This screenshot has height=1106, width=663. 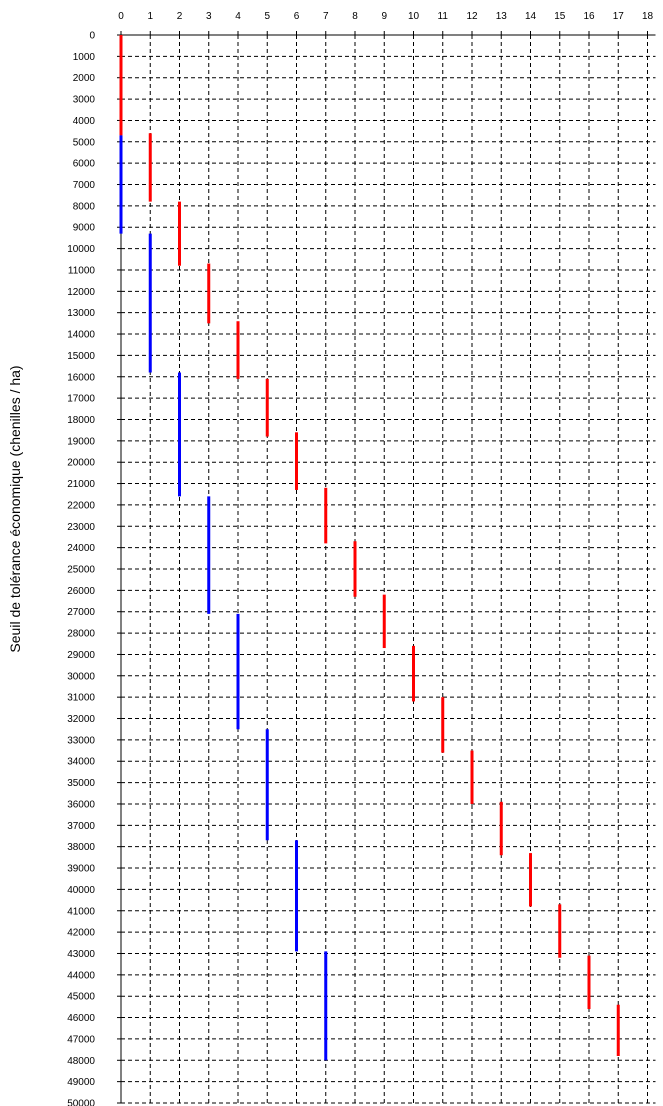 What do you see at coordinates (121, 16) in the screenshot?
I see `x-tick-label: 0` at bounding box center [121, 16].